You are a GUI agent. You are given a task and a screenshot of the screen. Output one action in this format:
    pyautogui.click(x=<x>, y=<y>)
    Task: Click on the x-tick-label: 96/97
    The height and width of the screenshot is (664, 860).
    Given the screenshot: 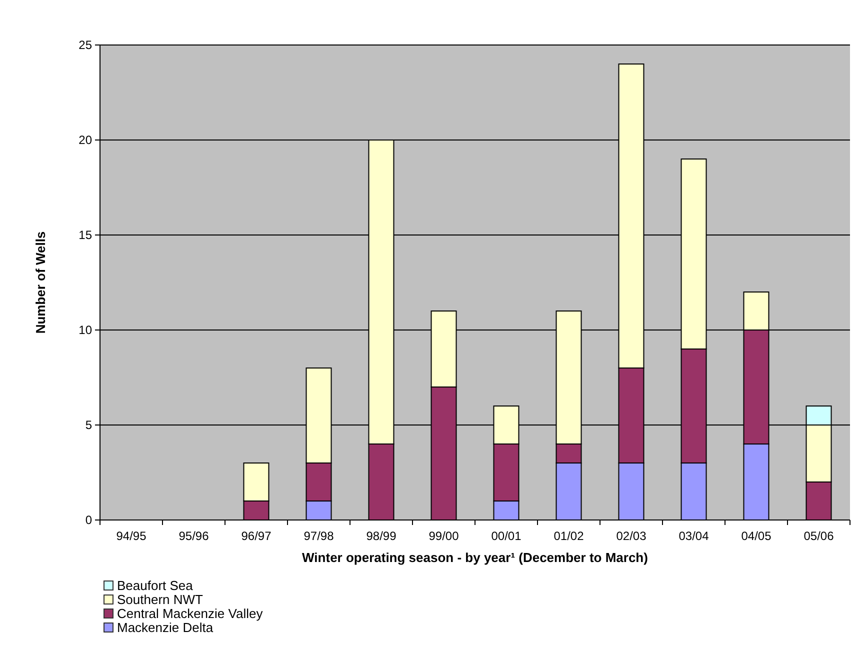 What is the action you would take?
    pyautogui.click(x=256, y=536)
    